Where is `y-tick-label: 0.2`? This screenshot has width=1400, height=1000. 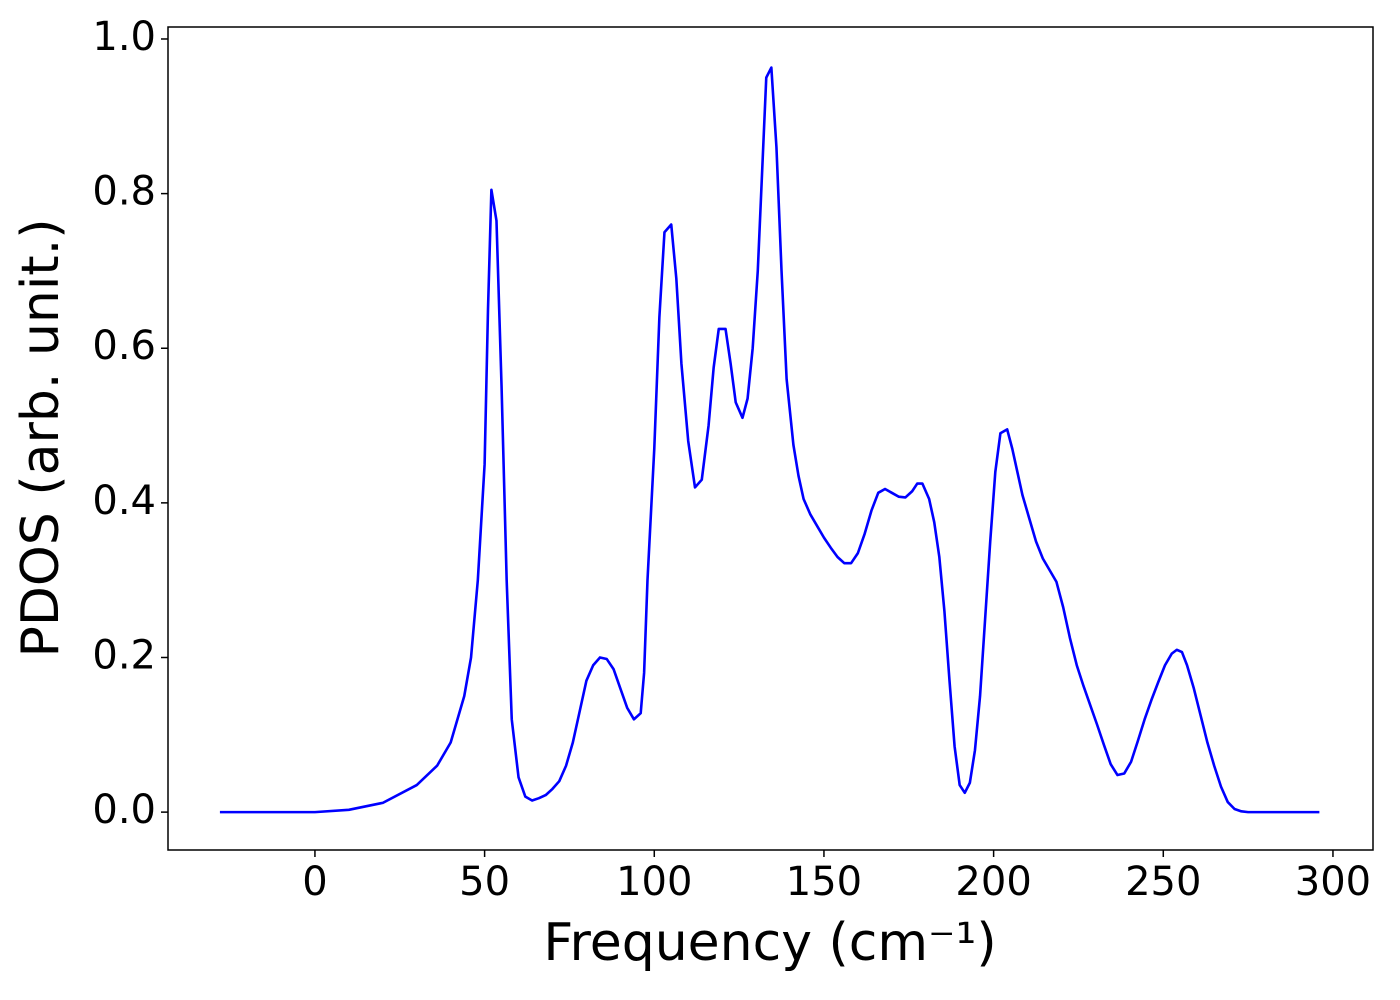
y-tick-label: 0.2 is located at coordinates (124, 655).